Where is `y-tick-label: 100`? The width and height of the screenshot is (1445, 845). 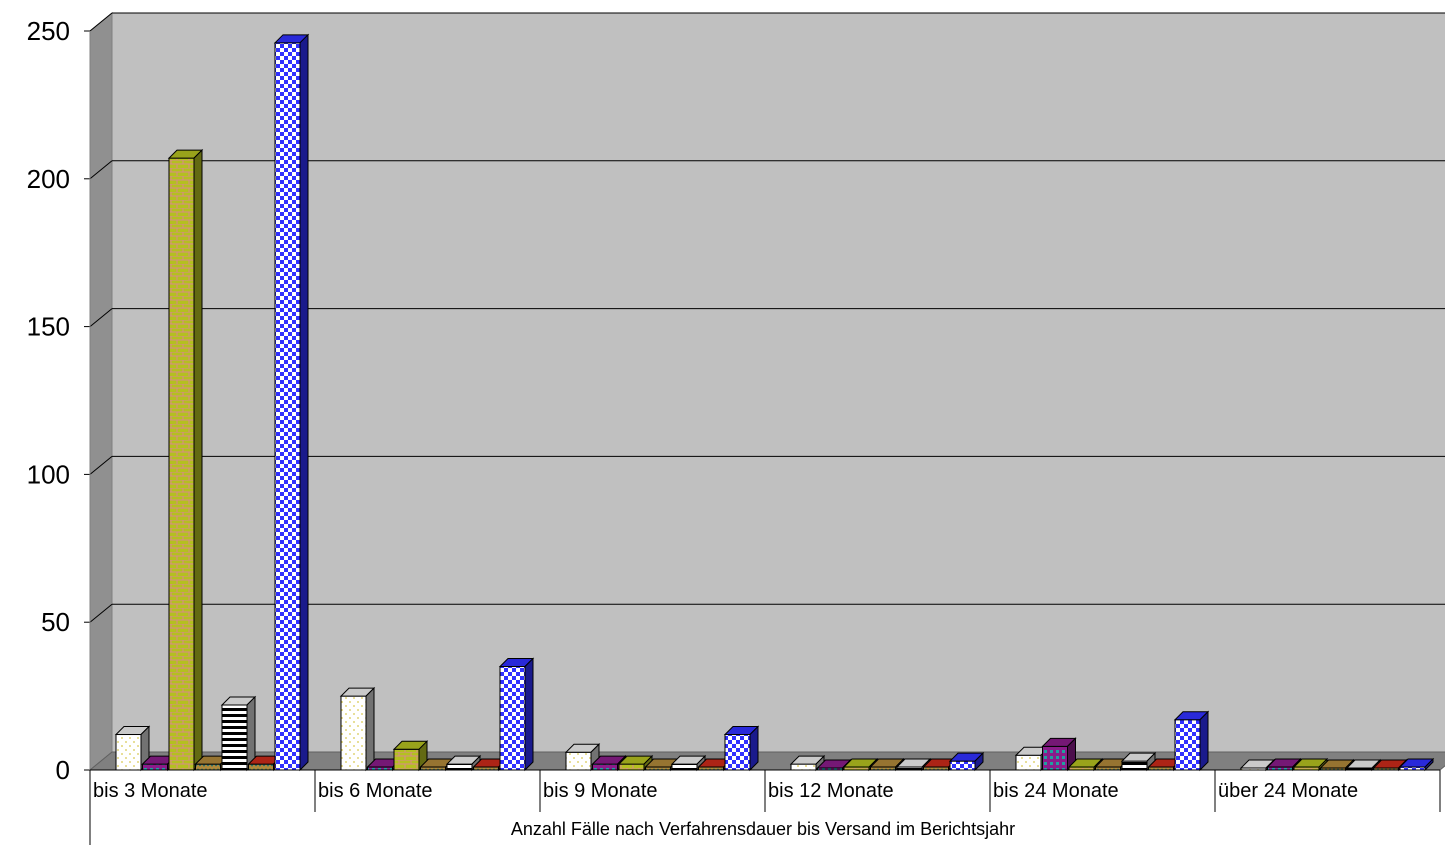
y-tick-label: 100 is located at coordinates (48, 474).